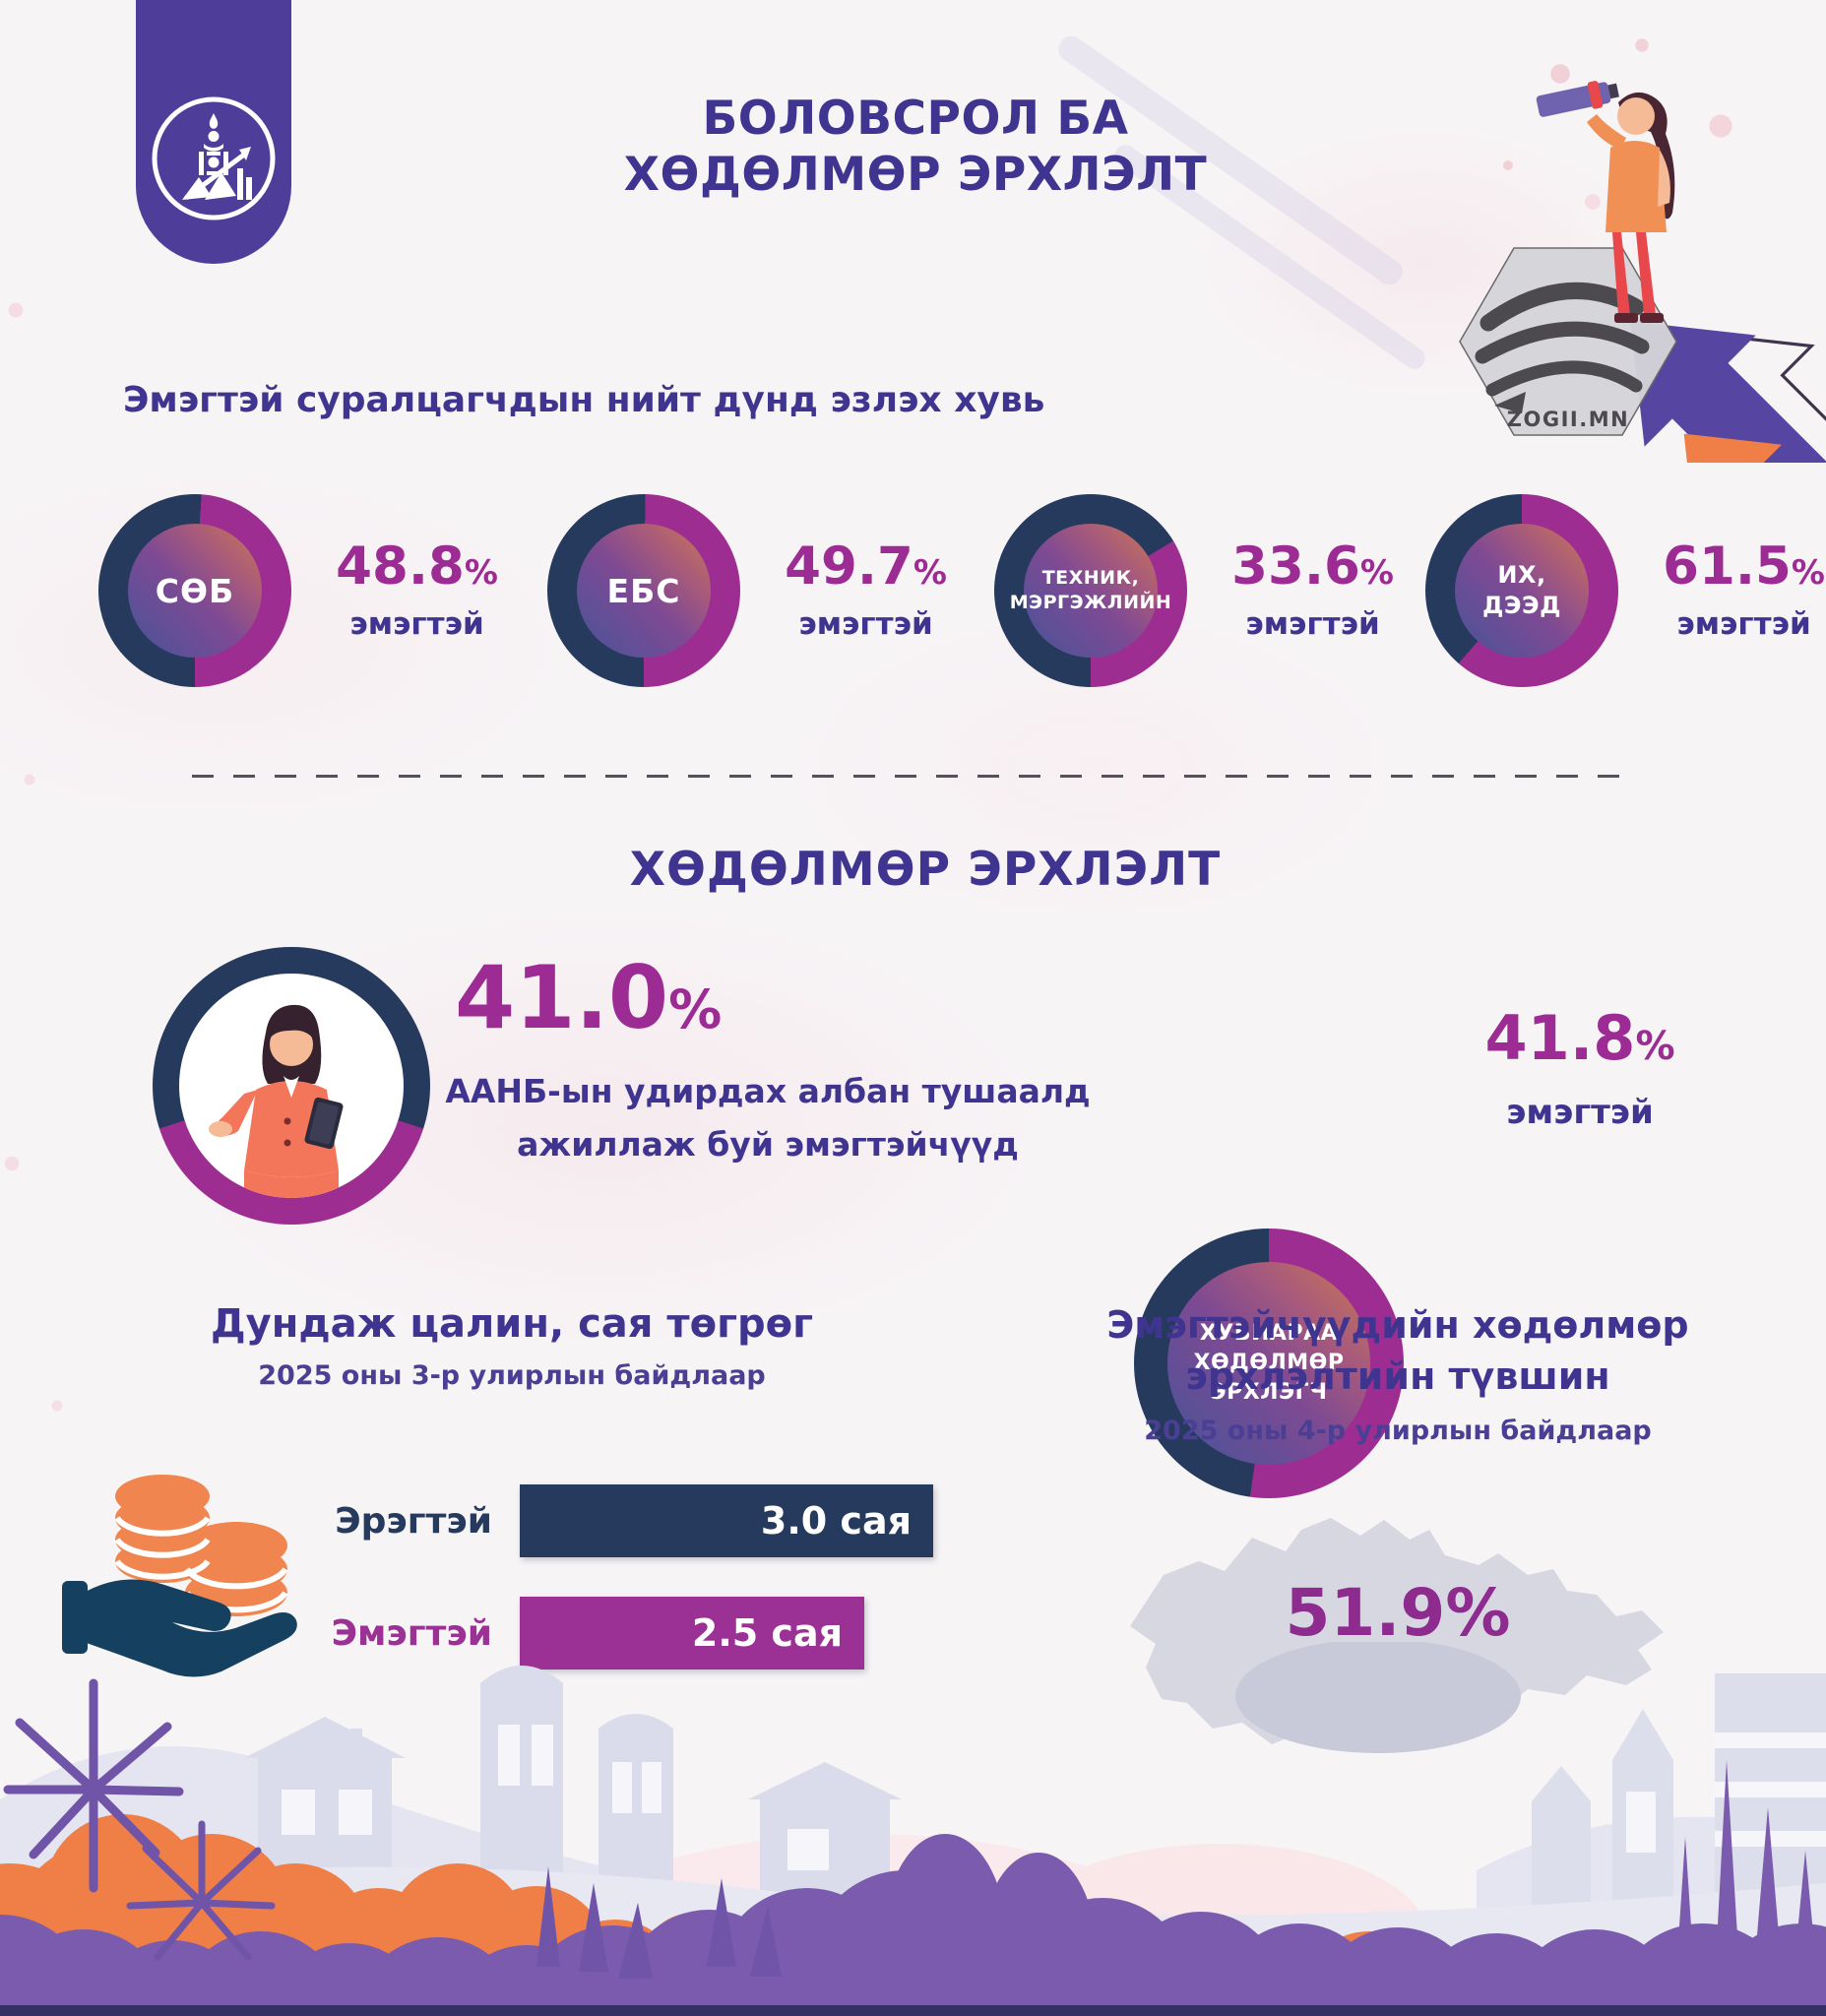 This screenshot has height=2016, width=1826. Describe the element at coordinates (214, 158) in the screenshot. I see `statistics-office-logo-icon` at that location.